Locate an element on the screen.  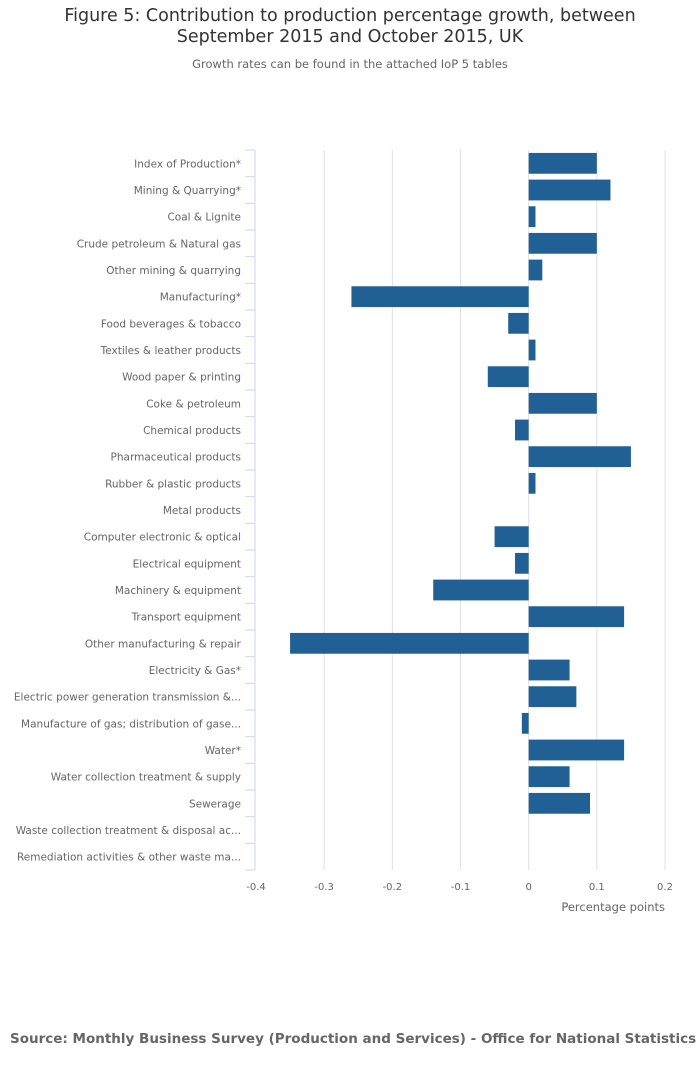
category-label: Crude petroleum & Natural gas is located at coordinates (159, 244).